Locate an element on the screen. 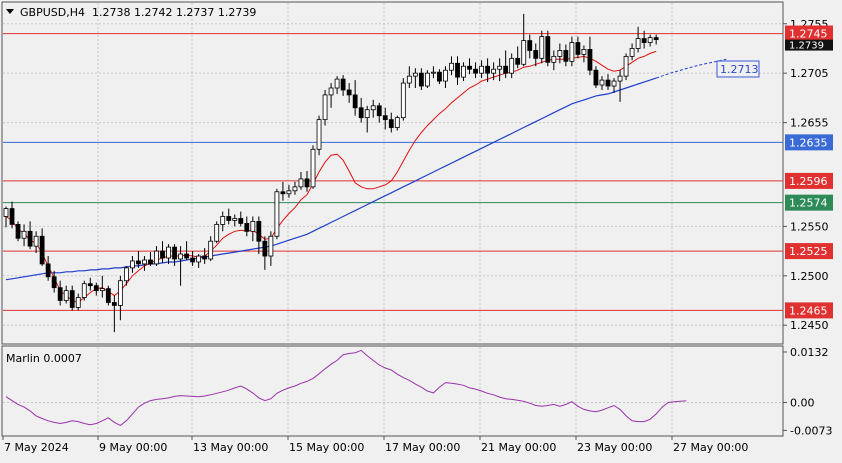 The width and height of the screenshot is (842, 463). indicator-tick-label: -0.0073 is located at coordinates (811, 430).